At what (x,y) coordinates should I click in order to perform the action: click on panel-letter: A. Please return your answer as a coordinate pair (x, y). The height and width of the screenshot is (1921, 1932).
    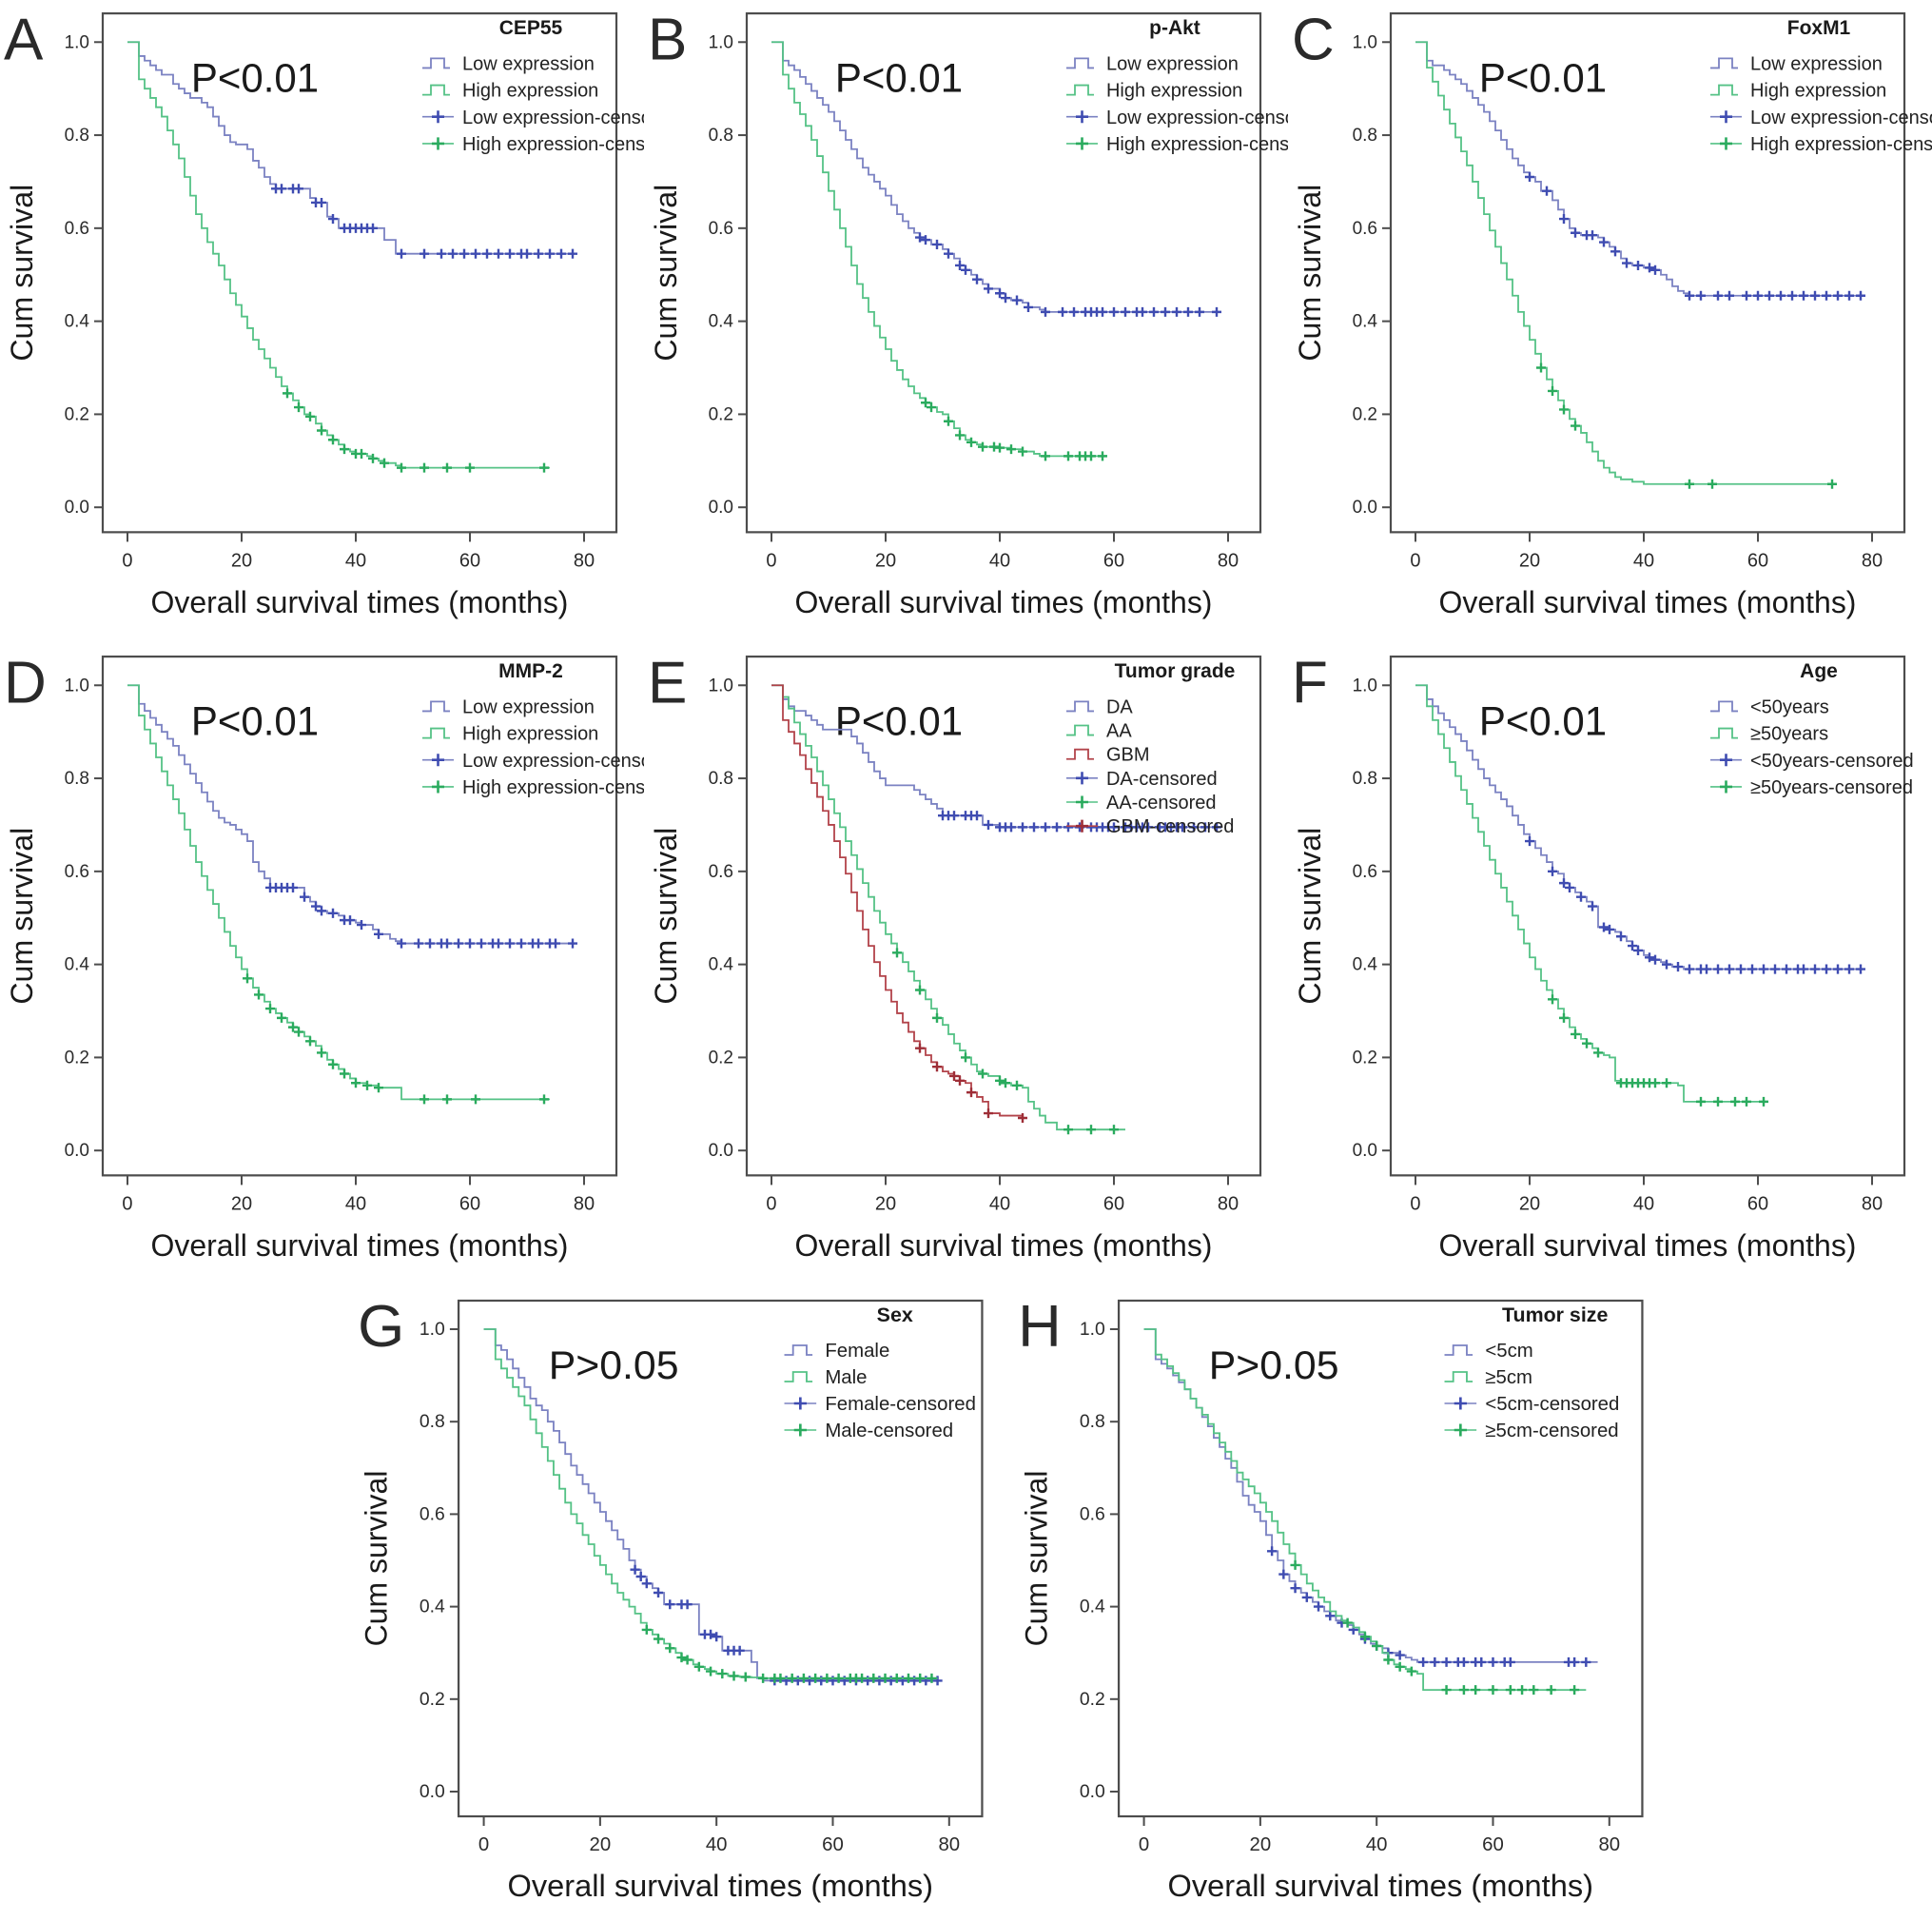
    Looking at the image, I should click on (24, 39).